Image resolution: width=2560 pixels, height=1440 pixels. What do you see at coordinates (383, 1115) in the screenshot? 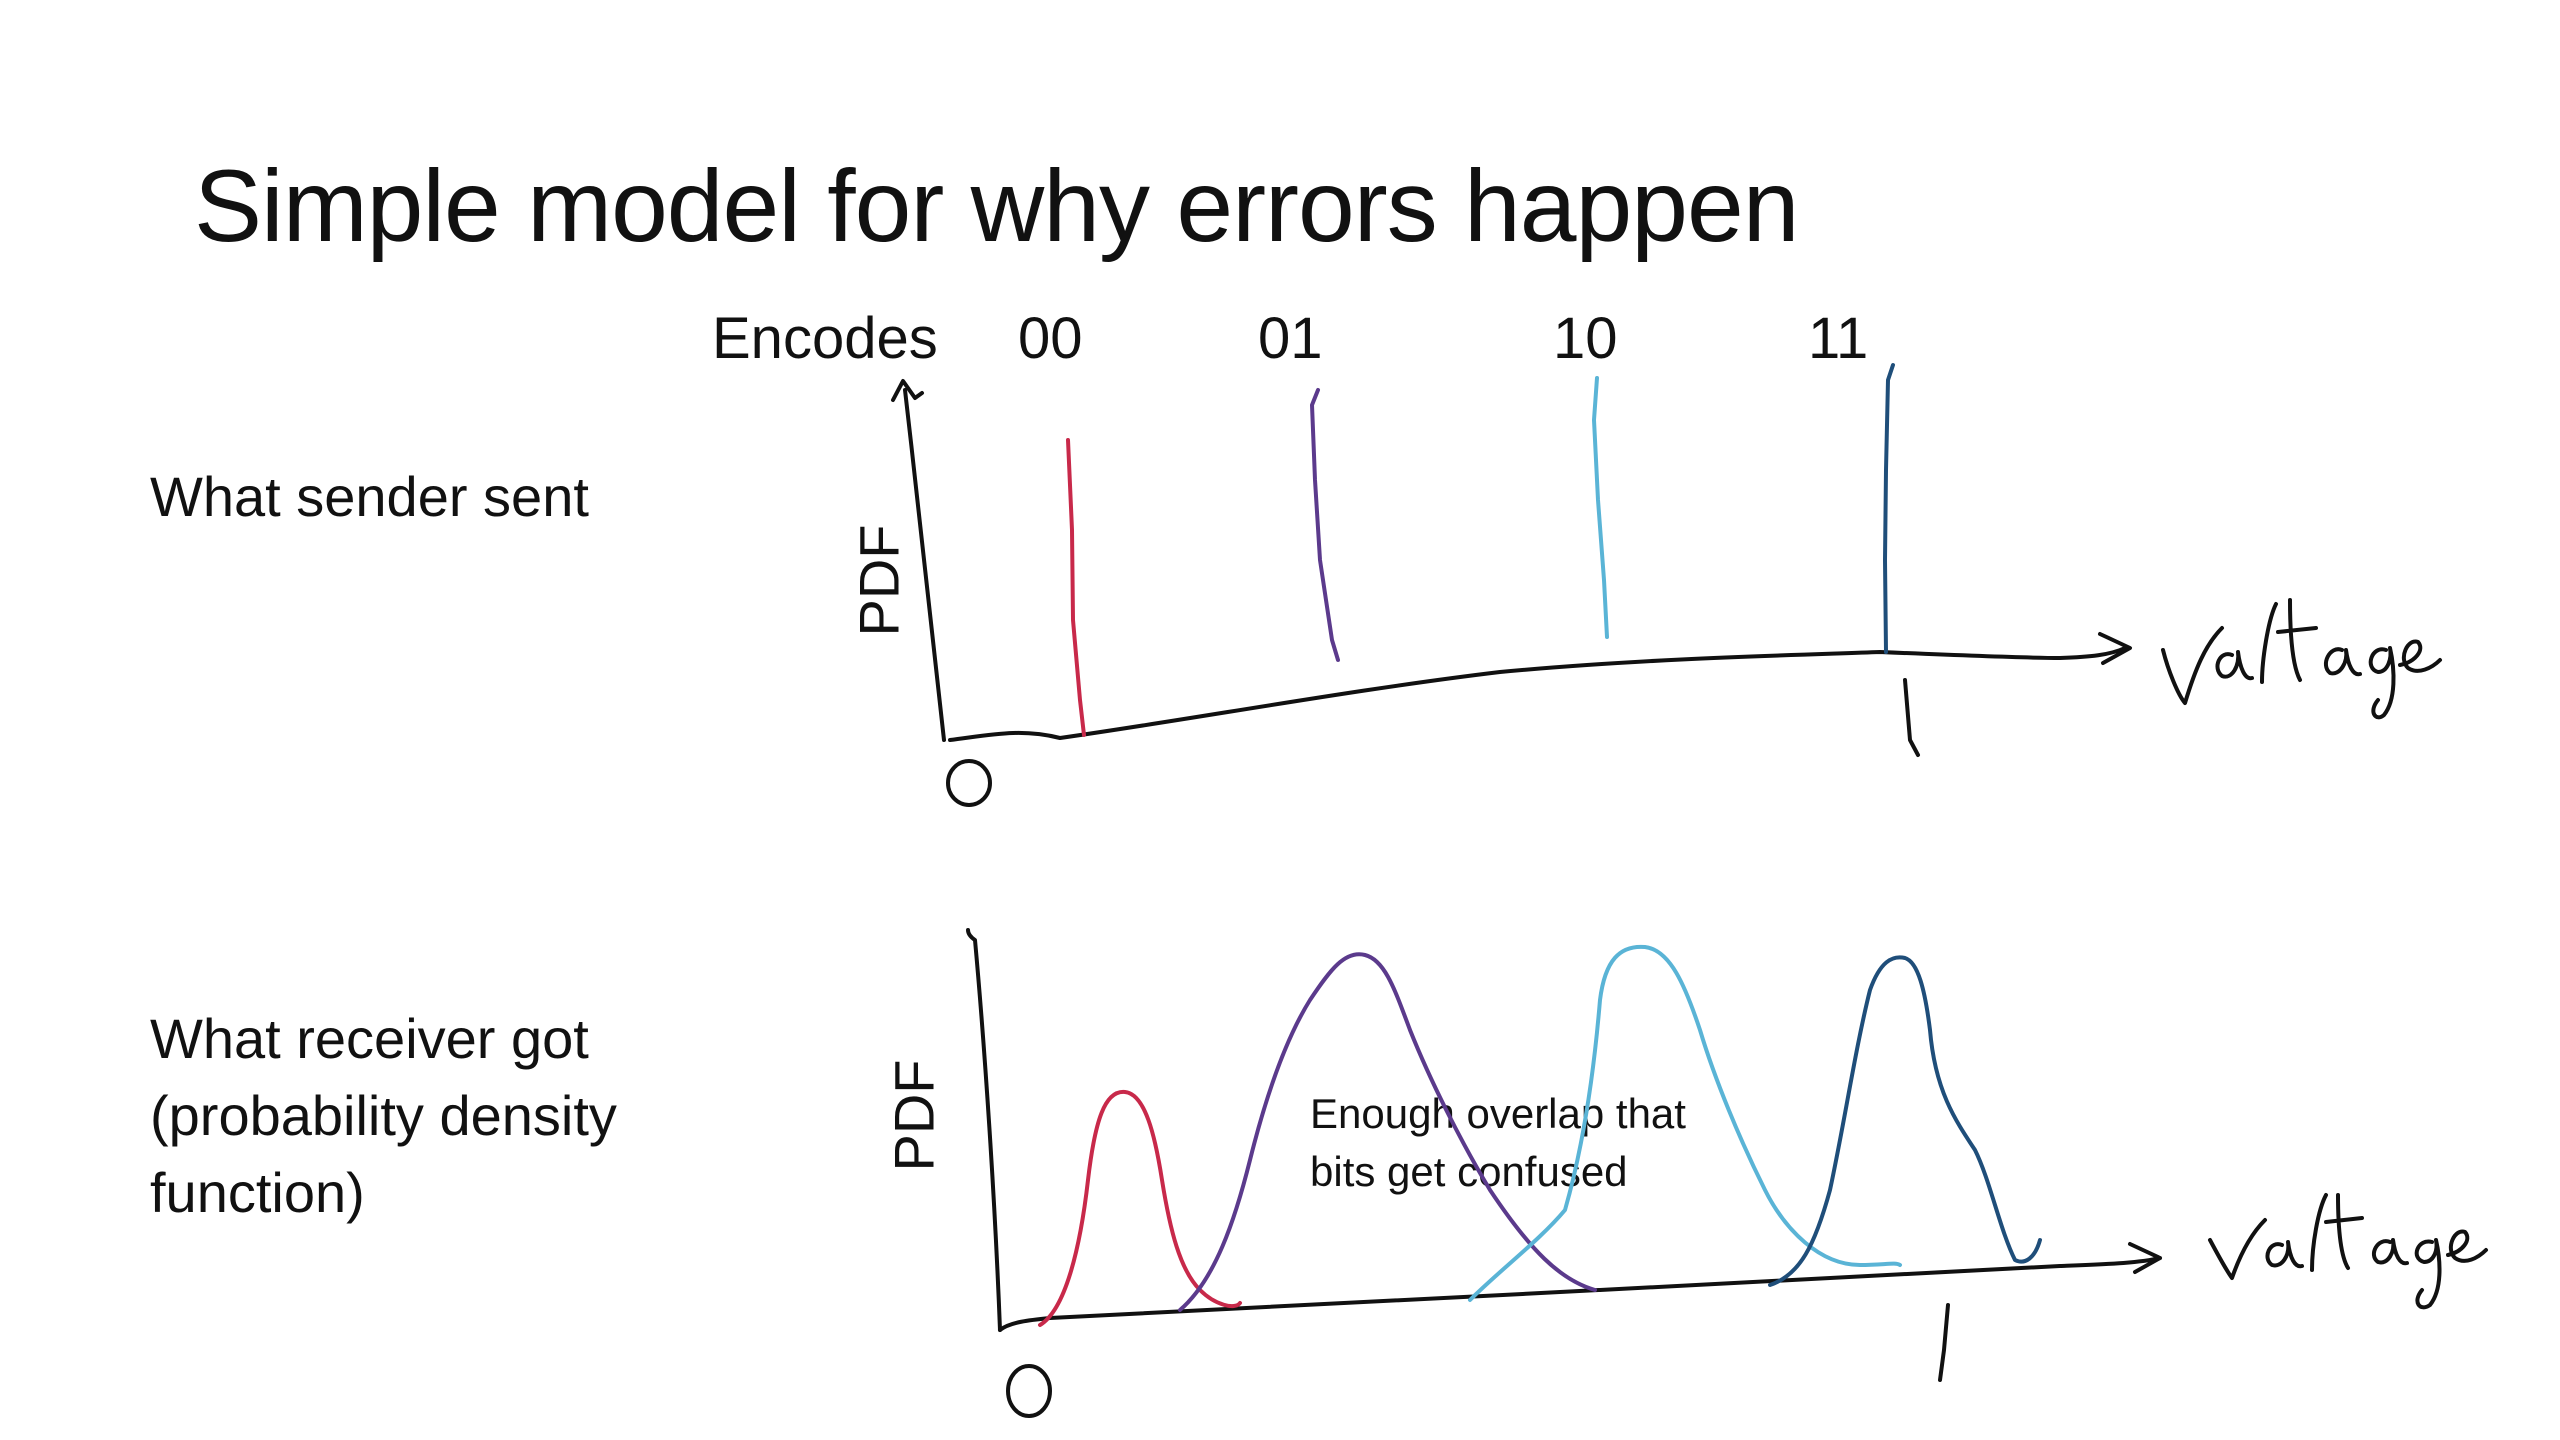
I see `receiver-label-line-2: (probability density` at bounding box center [383, 1115].